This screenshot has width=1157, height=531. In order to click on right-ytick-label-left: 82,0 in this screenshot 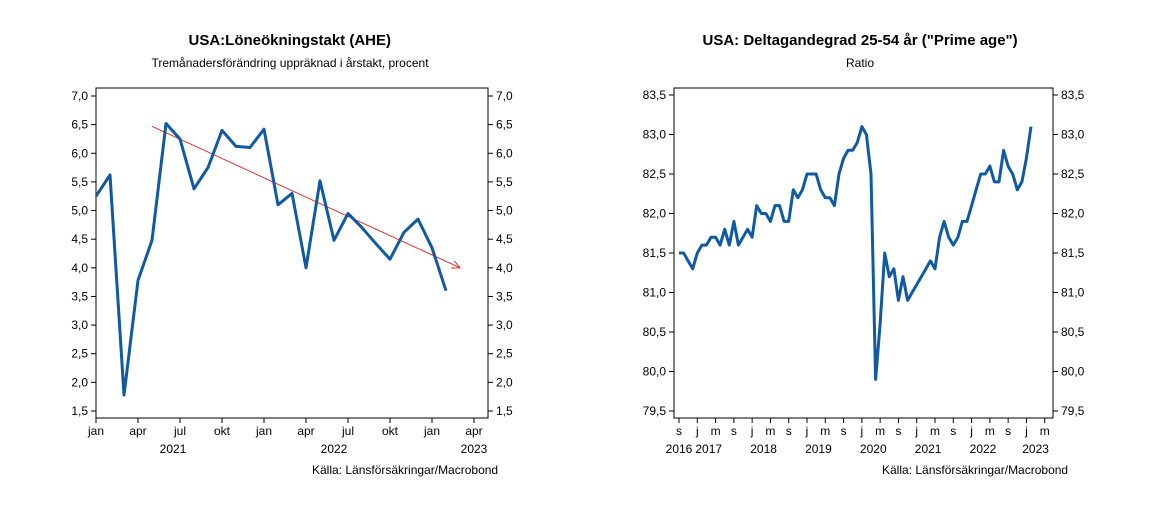, I will do `click(655, 214)`.